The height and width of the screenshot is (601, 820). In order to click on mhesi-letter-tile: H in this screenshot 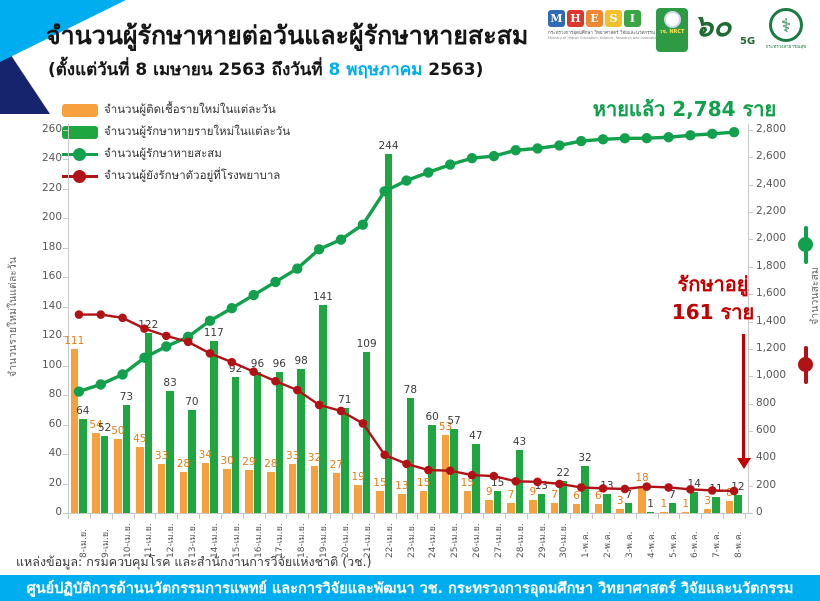, I will do `click(575, 18)`.